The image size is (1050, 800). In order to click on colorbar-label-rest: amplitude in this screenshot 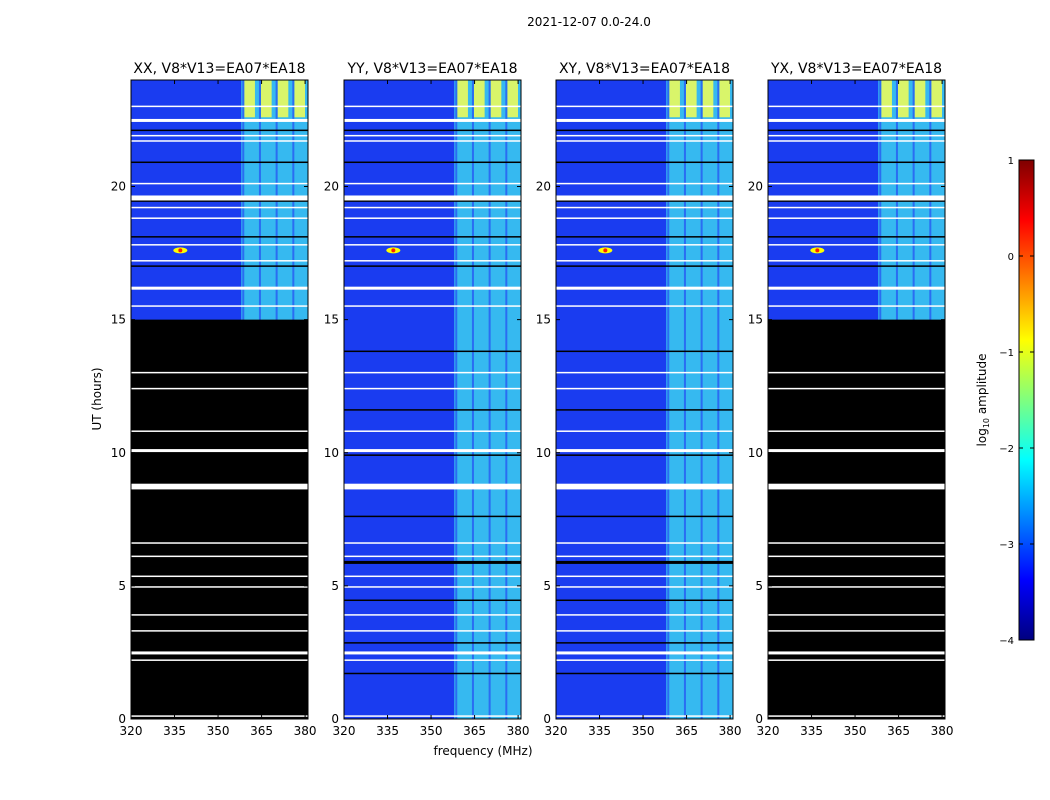, I will do `click(982, 386)`.